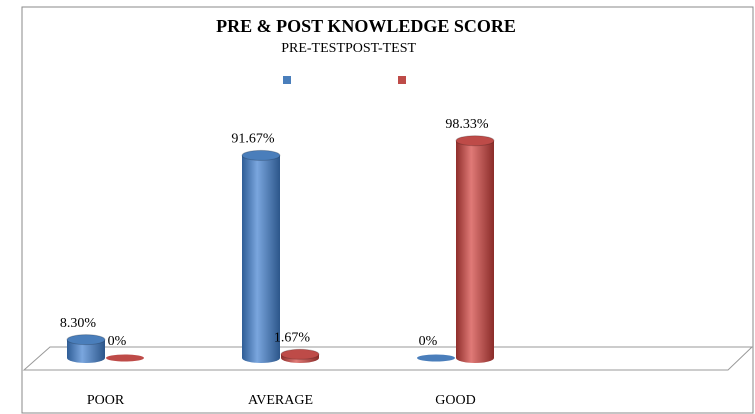 The image size is (755, 414). Describe the element at coordinates (366, 26) in the screenshot. I see `chart-title: PRE & POST KNOWLEDGE SCORE` at that location.